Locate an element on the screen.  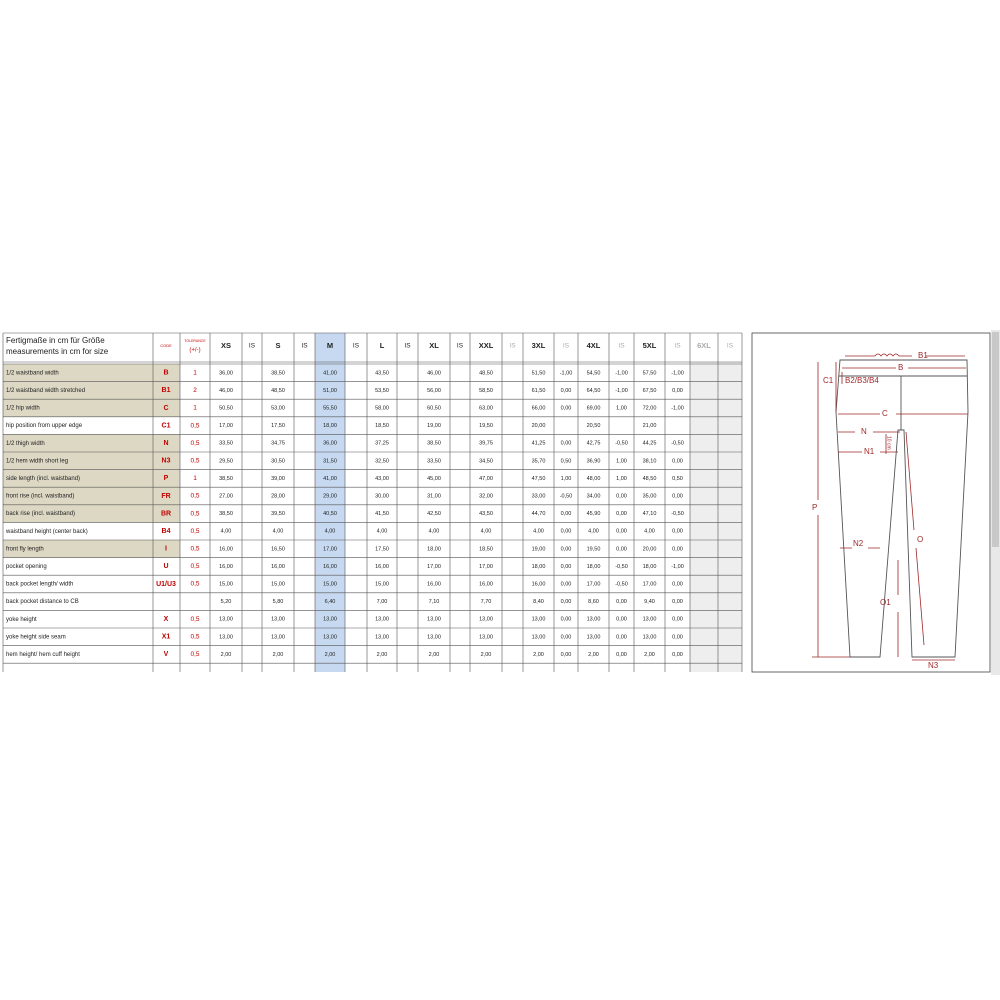
cell-value: 7,00 is located at coordinates (382, 602).